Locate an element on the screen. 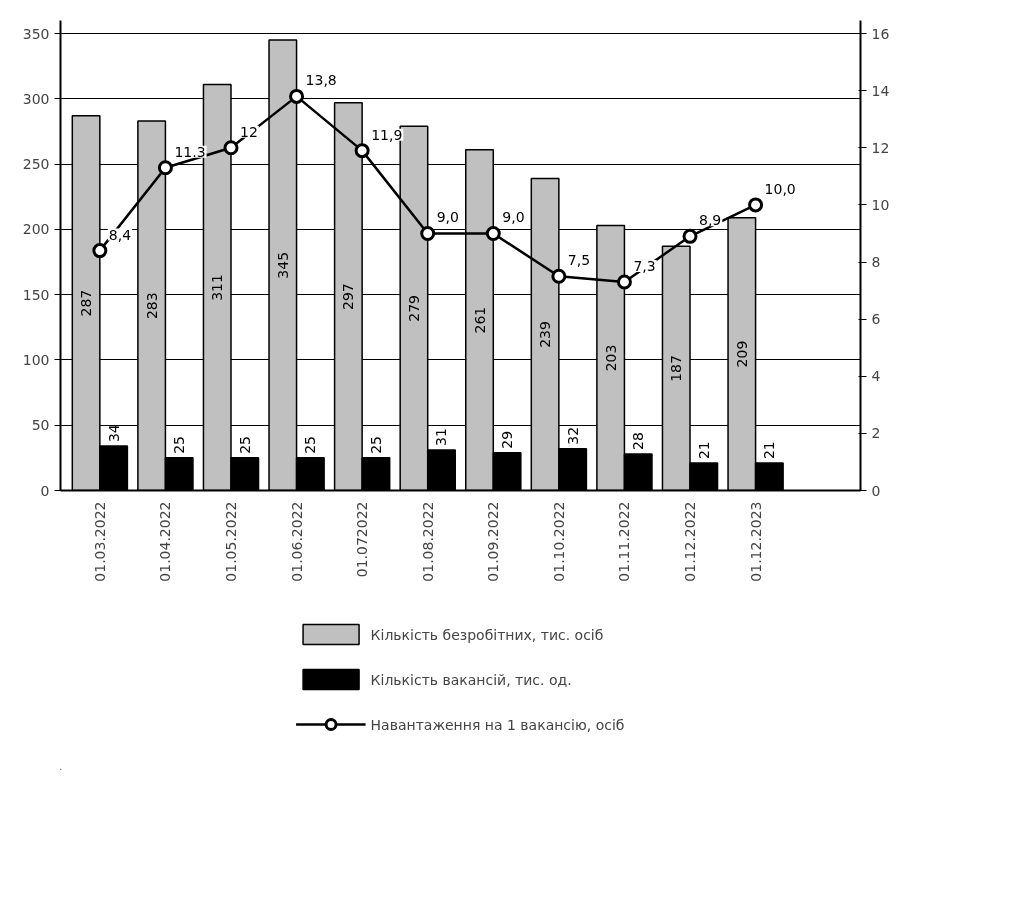 This screenshot has width=1023, height=902. y-tick-label: 150 is located at coordinates (36, 294).